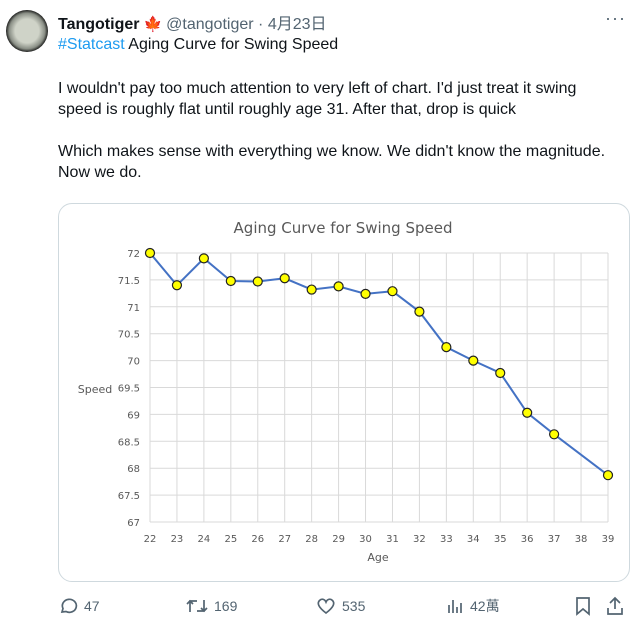  I want to click on x-tick-label: 23, so click(177, 539).